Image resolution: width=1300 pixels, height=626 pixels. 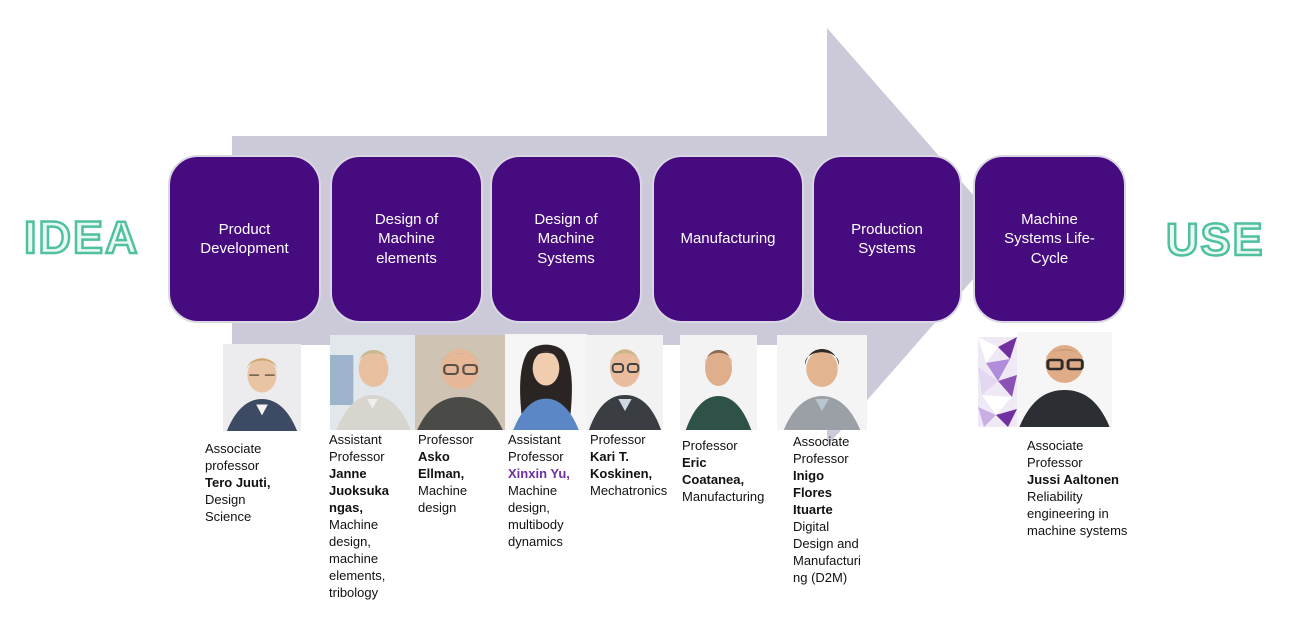 I want to click on person-caption-kari-koskinen: Professor Kari T. Koskinen, Mechatronics, so click(x=633, y=465).